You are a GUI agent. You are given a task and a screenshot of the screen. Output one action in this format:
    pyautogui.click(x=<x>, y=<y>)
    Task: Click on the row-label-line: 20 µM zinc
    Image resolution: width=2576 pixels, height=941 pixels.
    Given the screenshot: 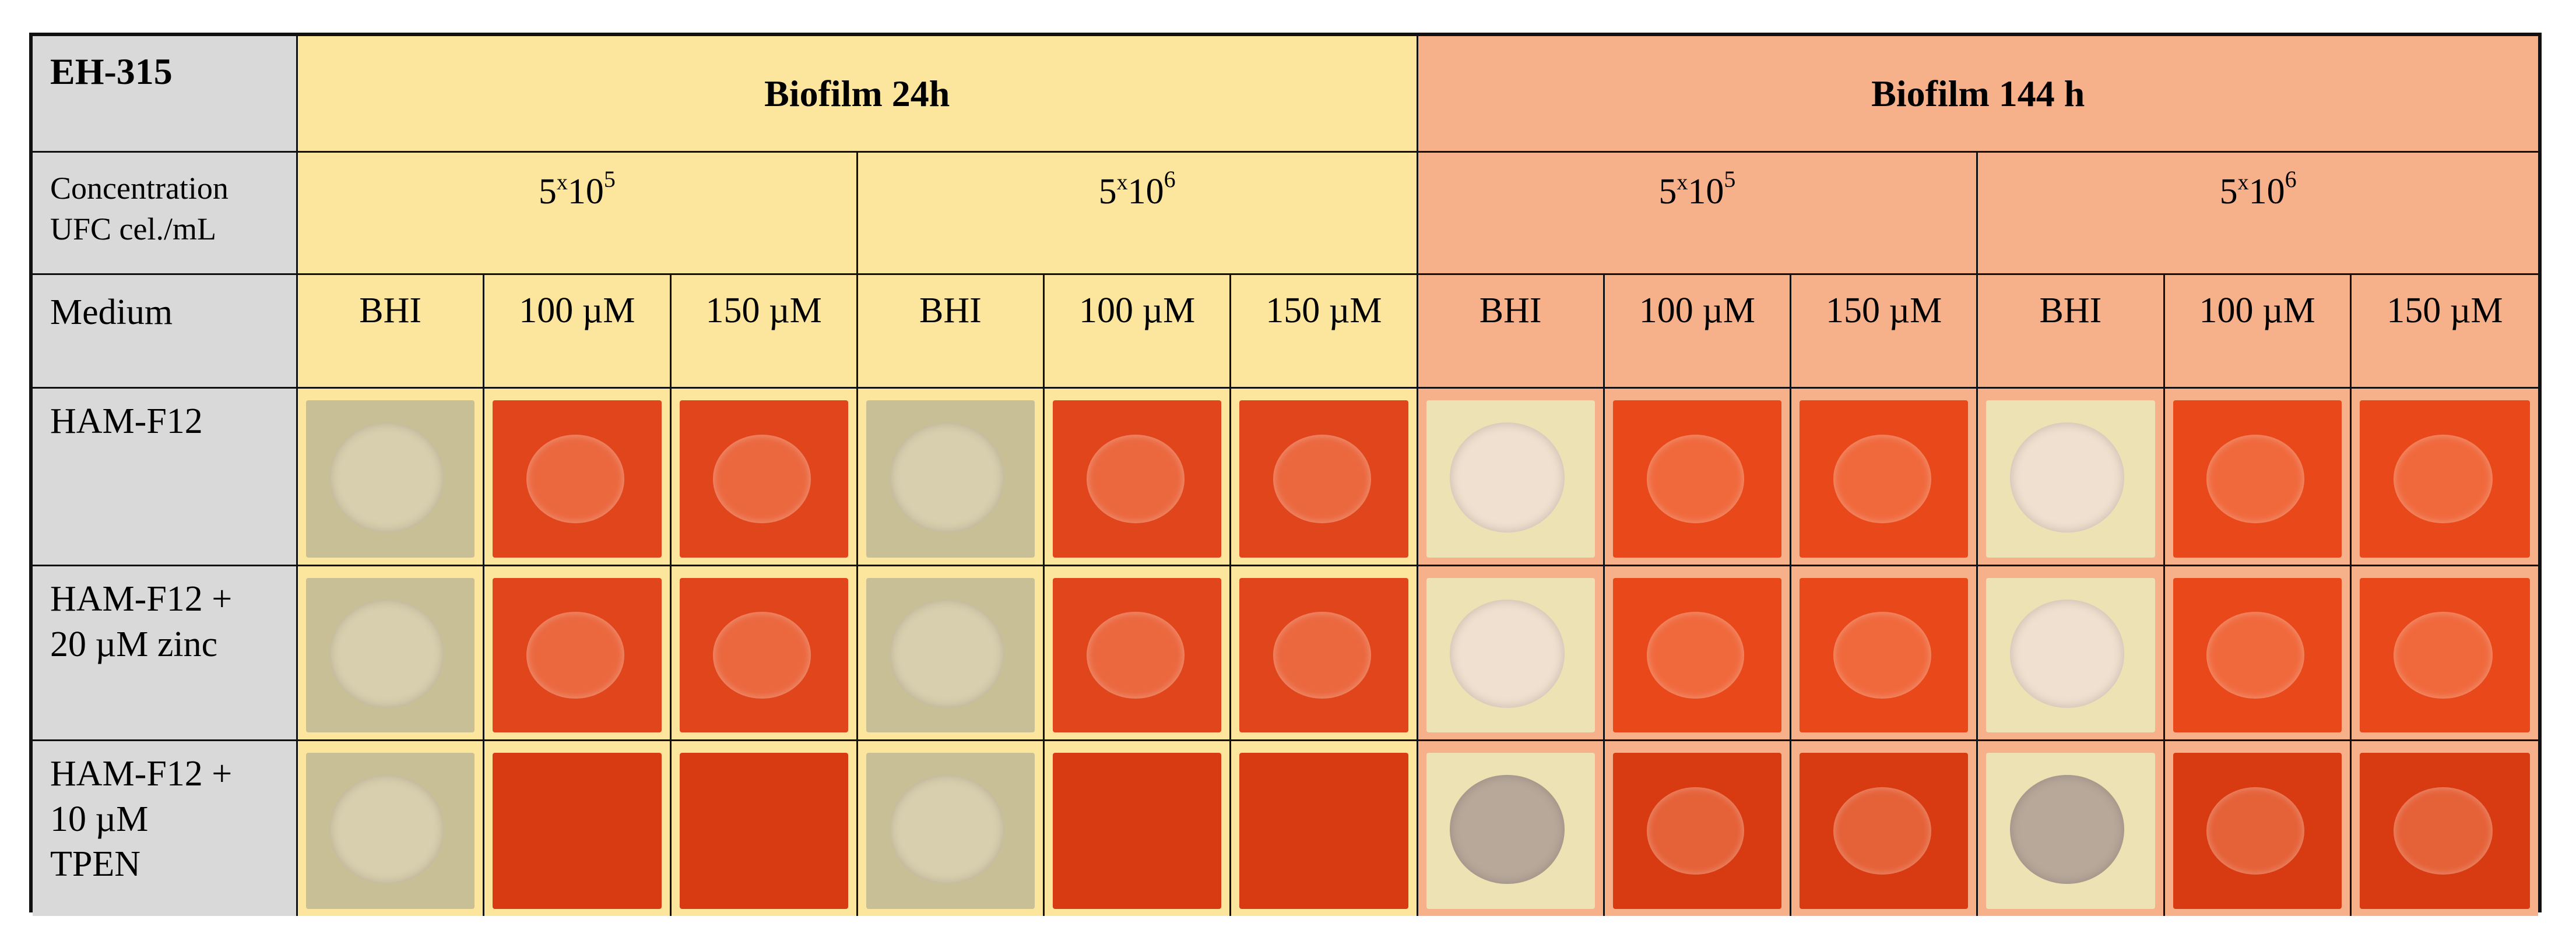 What is the action you would take?
    pyautogui.click(x=134, y=644)
    